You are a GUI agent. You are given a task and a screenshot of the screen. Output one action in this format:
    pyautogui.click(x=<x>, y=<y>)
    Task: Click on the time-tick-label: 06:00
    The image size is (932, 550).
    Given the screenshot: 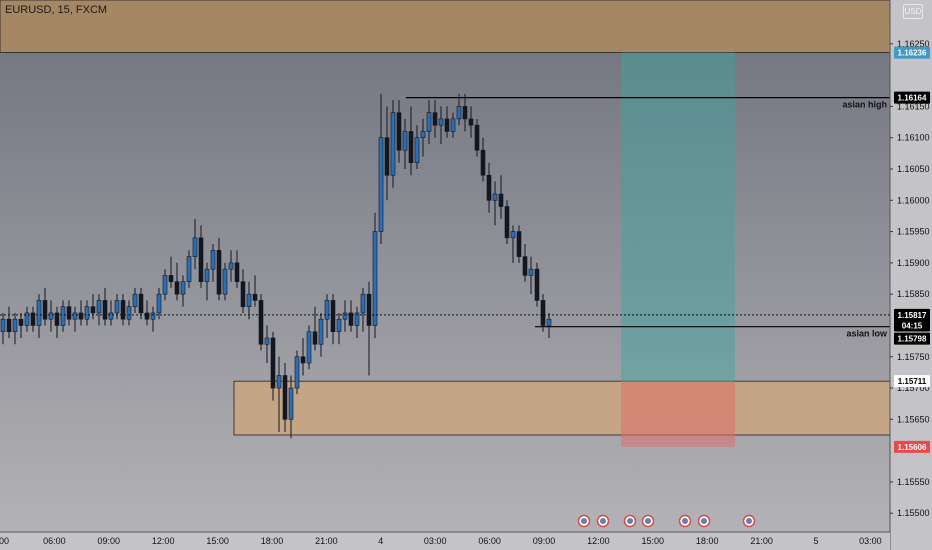 What is the action you would take?
    pyautogui.click(x=54, y=541)
    